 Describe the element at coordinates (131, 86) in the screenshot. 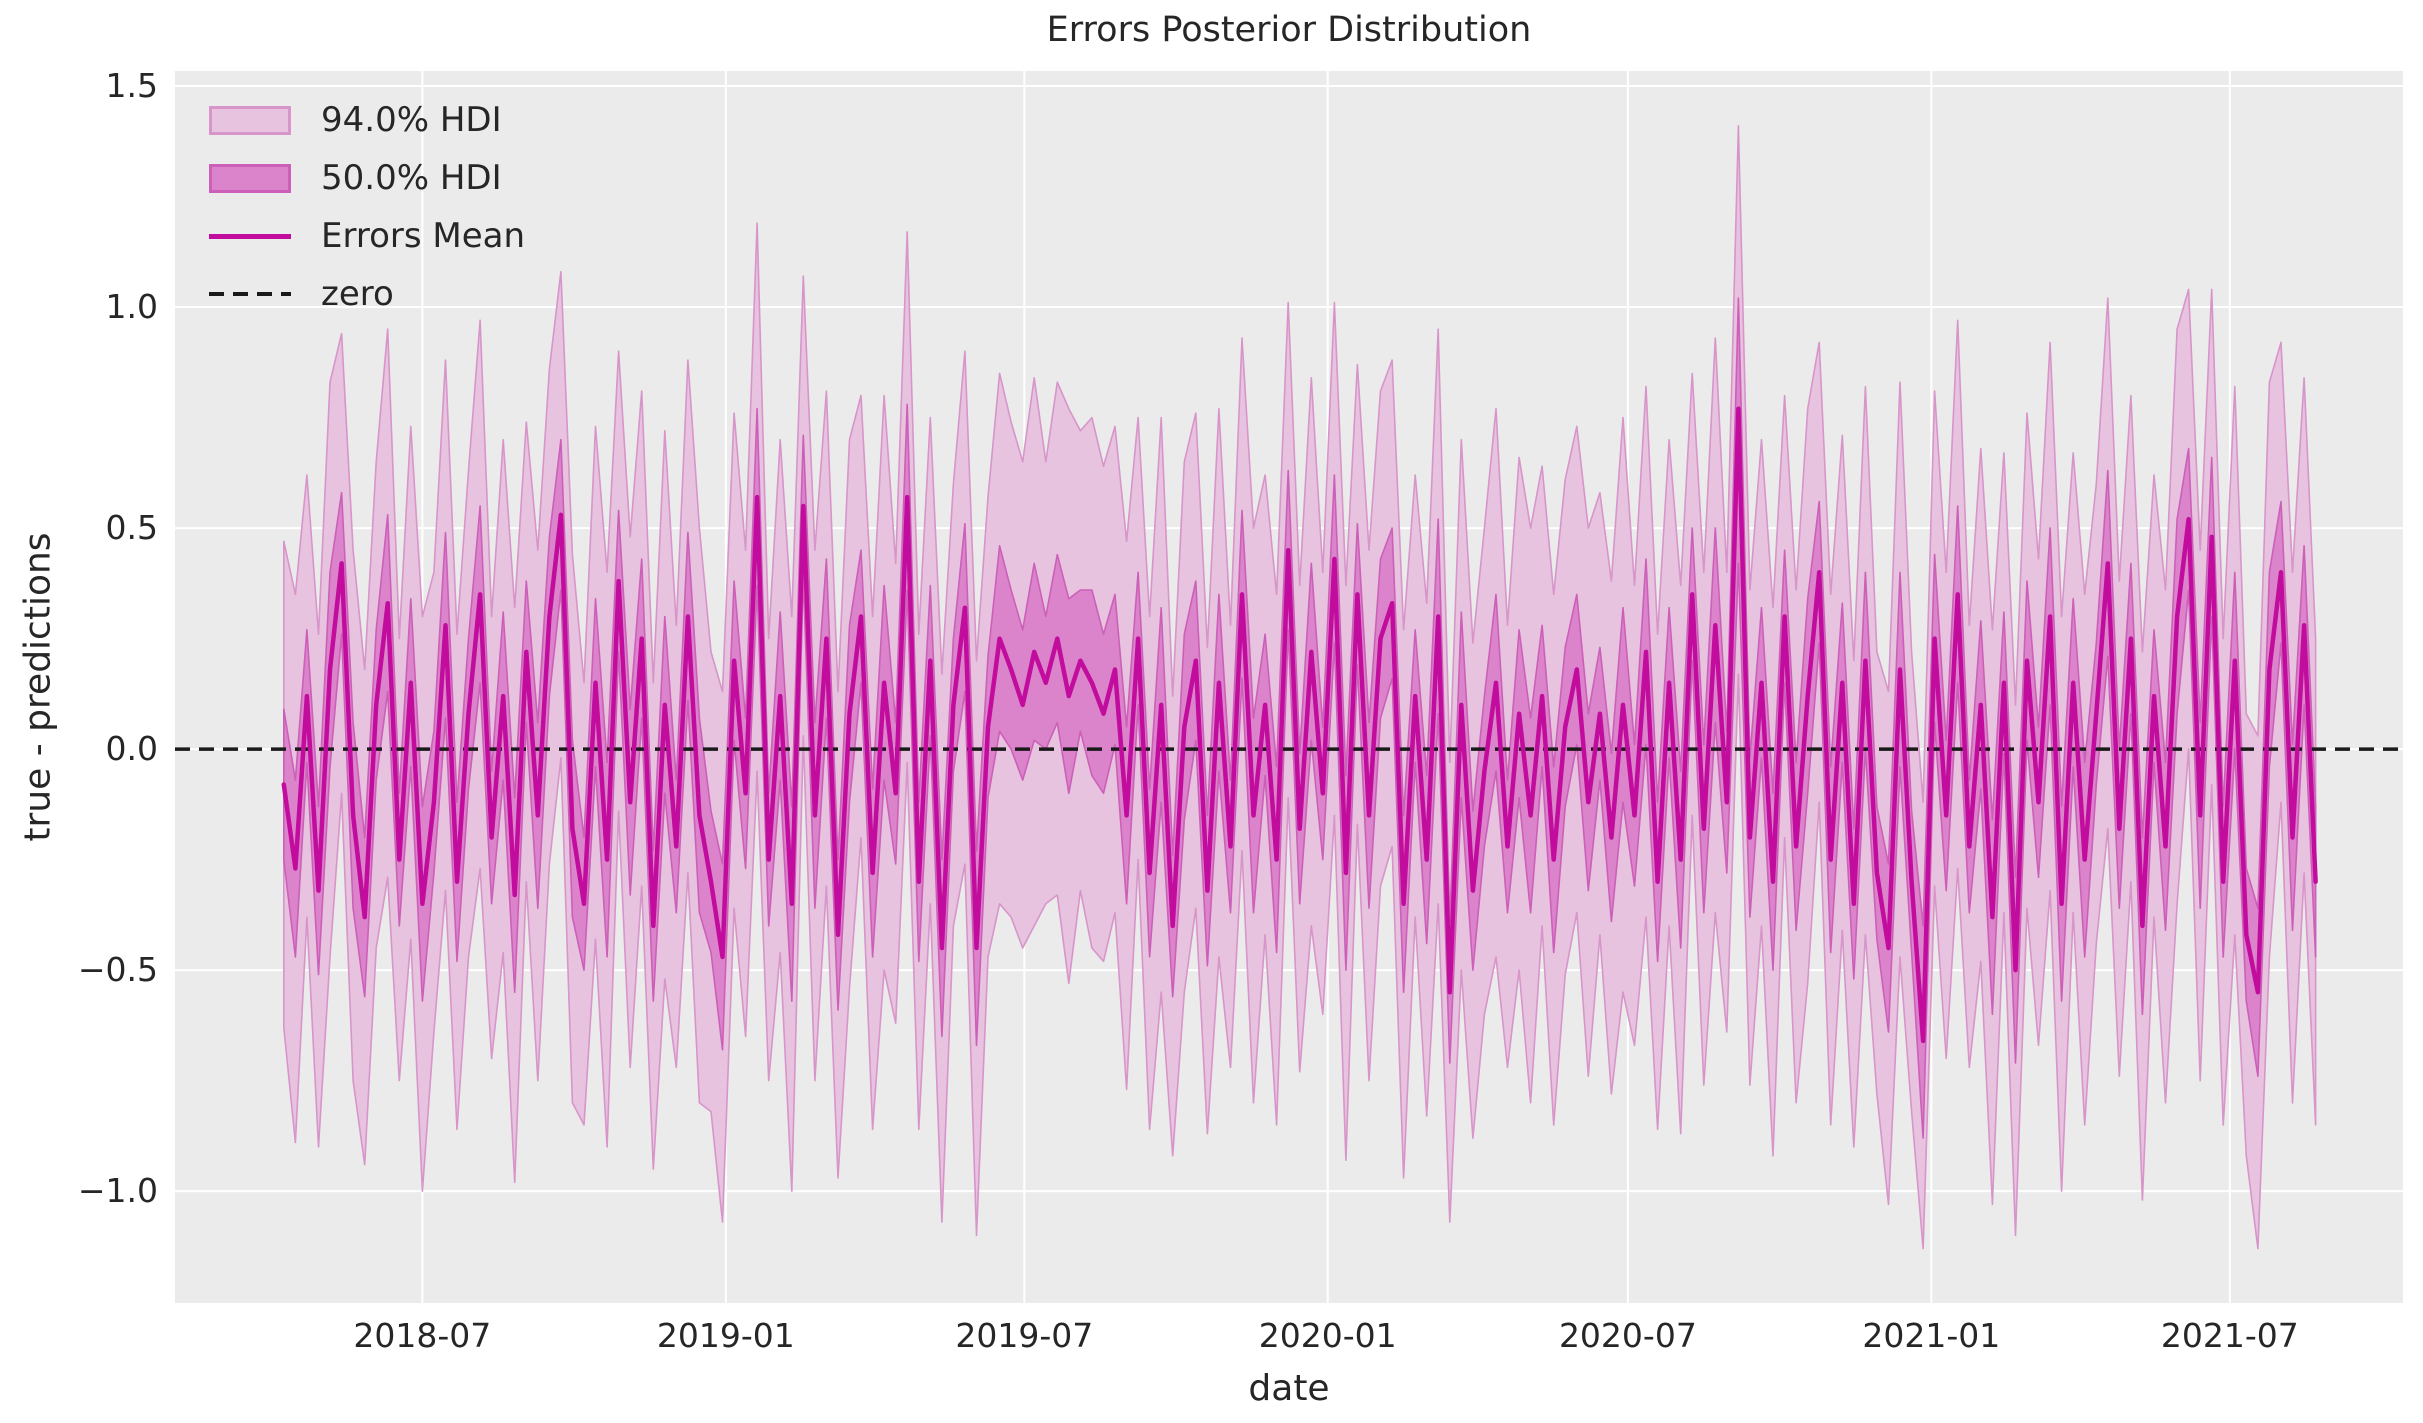

I see `y-tick-label: 1.5` at that location.